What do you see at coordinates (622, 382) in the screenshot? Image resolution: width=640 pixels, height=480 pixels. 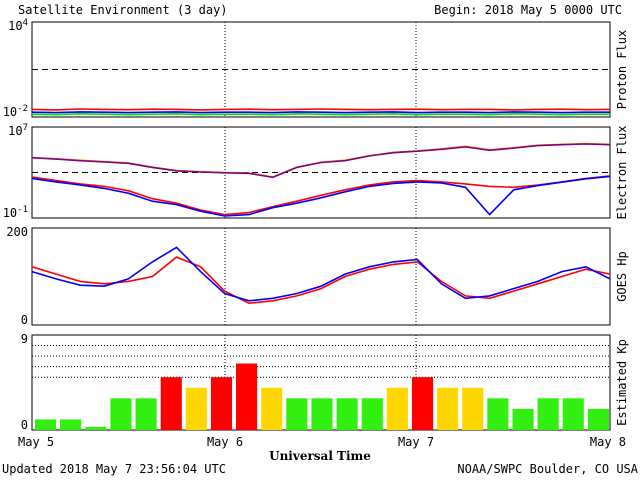 I see `kp-ylabel: Estimated Kp` at bounding box center [622, 382].